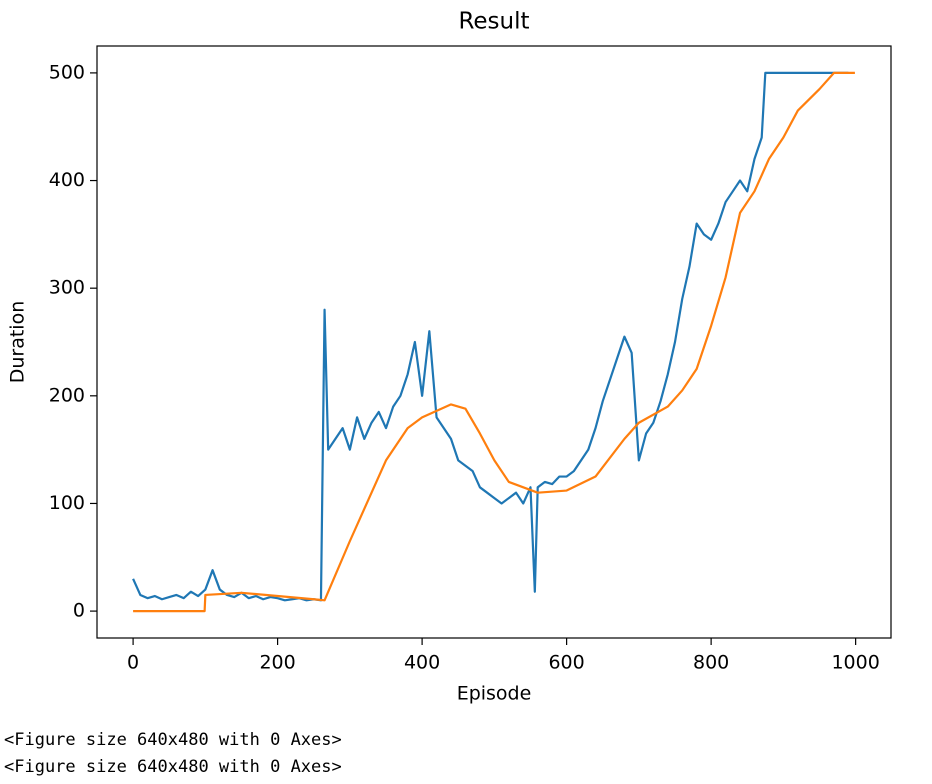 The image size is (932, 784). What do you see at coordinates (494, 694) in the screenshot?
I see `x-axis-label: Episode` at bounding box center [494, 694].